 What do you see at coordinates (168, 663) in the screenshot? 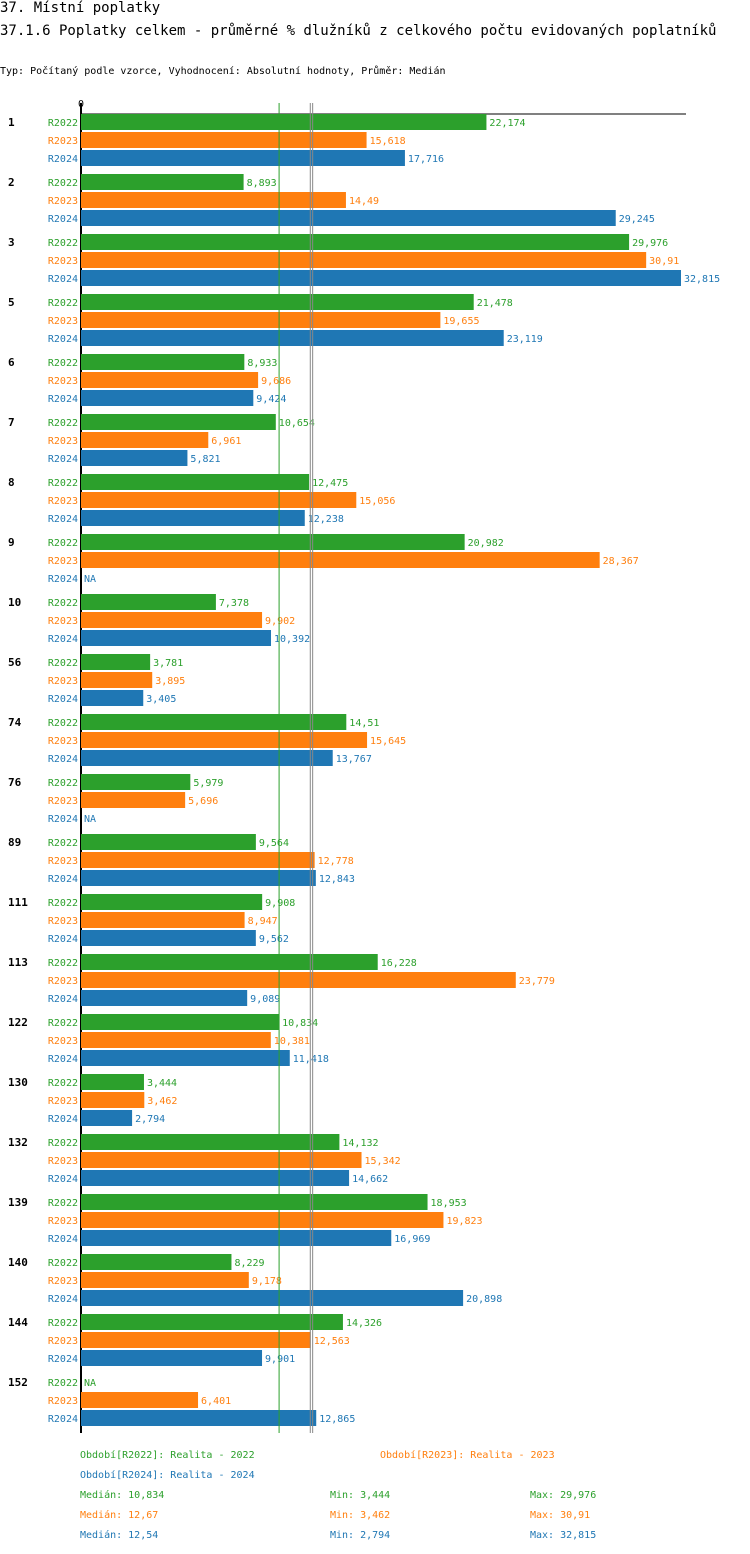
I see `data-label: 3,781` at bounding box center [168, 663].